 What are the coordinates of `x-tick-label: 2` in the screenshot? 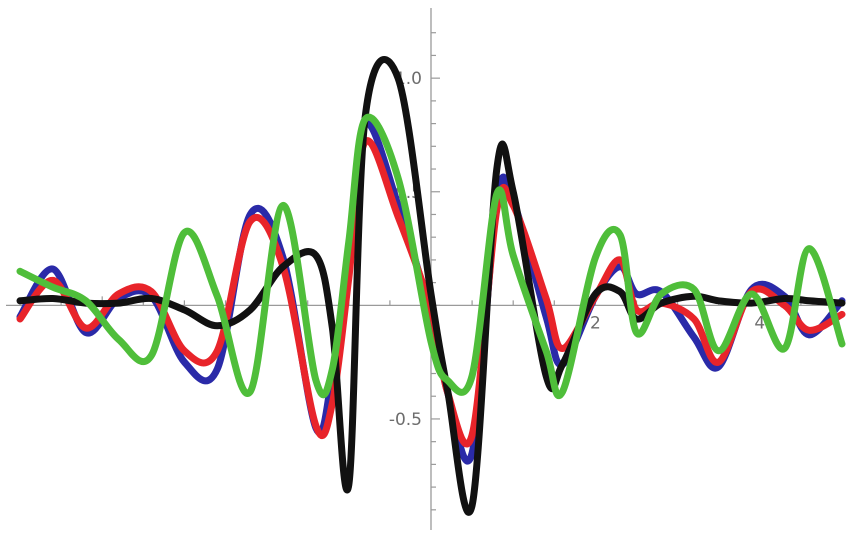 It's located at (595, 323).